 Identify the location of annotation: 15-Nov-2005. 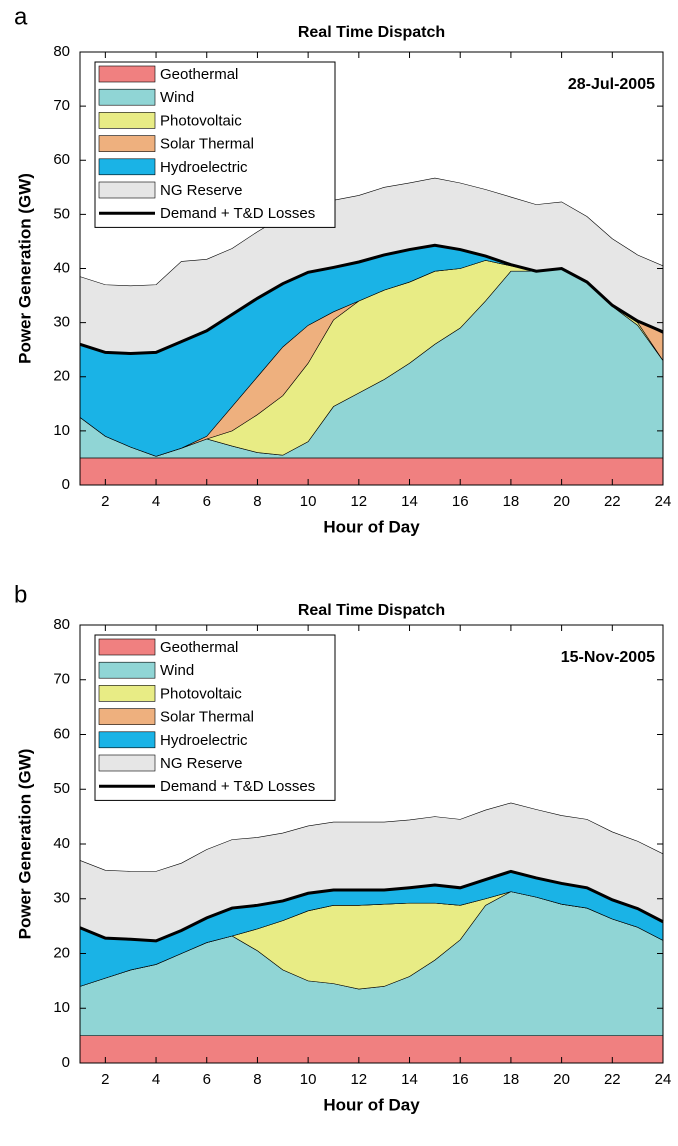
(608, 657).